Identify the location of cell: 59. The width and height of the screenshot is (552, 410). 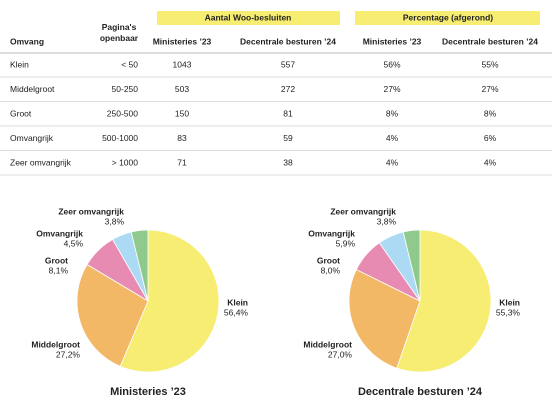
(288, 138).